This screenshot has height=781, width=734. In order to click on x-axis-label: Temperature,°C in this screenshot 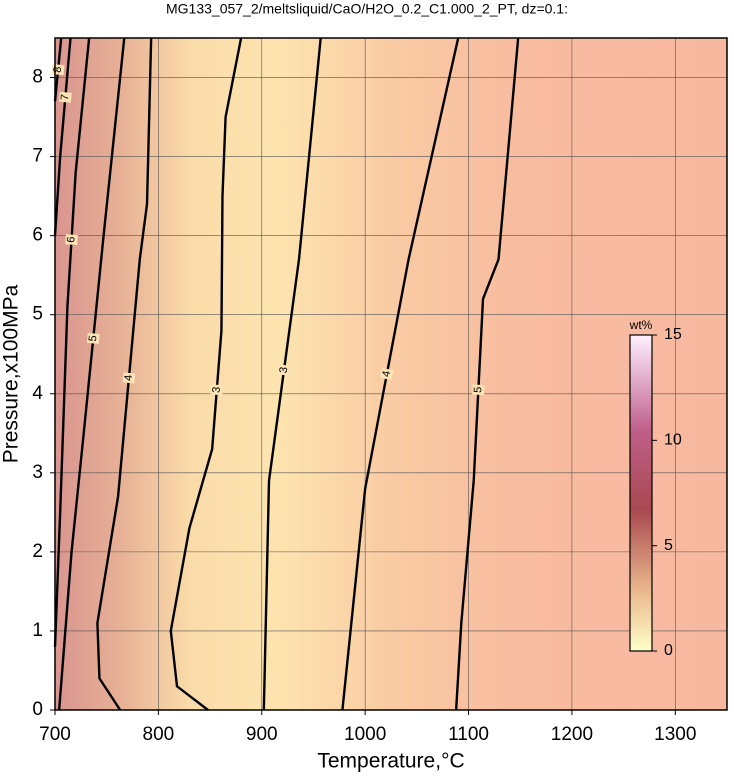, I will do `click(390, 761)`.